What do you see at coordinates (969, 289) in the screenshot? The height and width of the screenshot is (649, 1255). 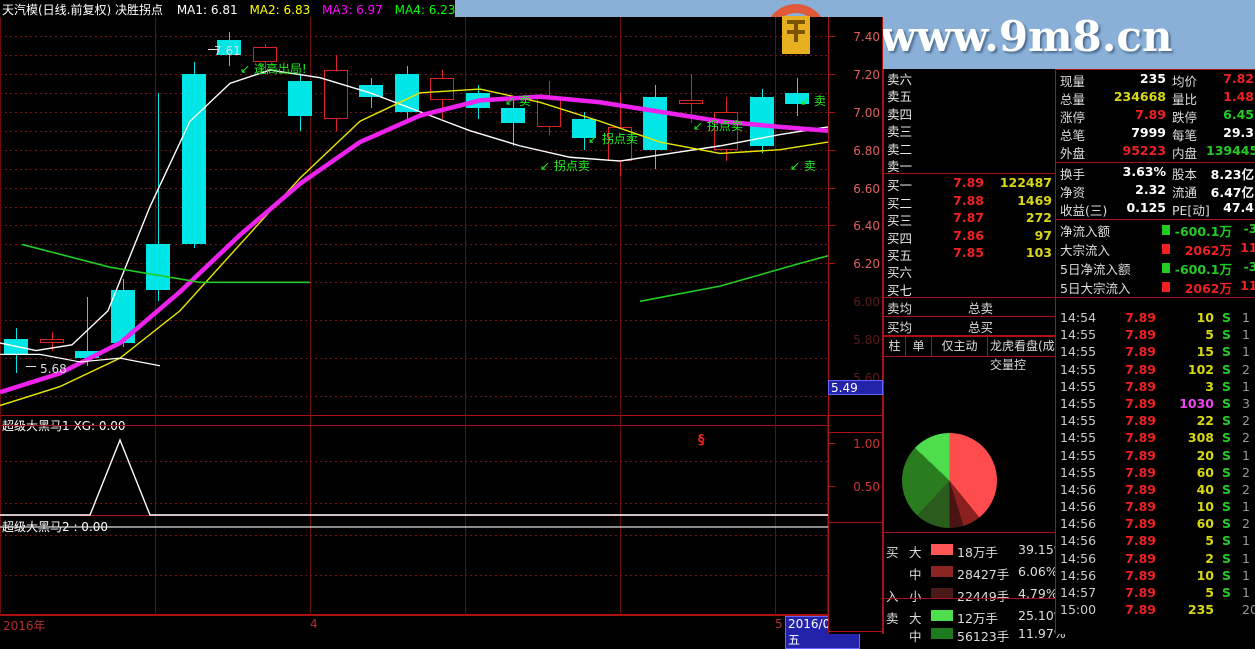 I see `orderbook-bid-row: 买七` at bounding box center [969, 289].